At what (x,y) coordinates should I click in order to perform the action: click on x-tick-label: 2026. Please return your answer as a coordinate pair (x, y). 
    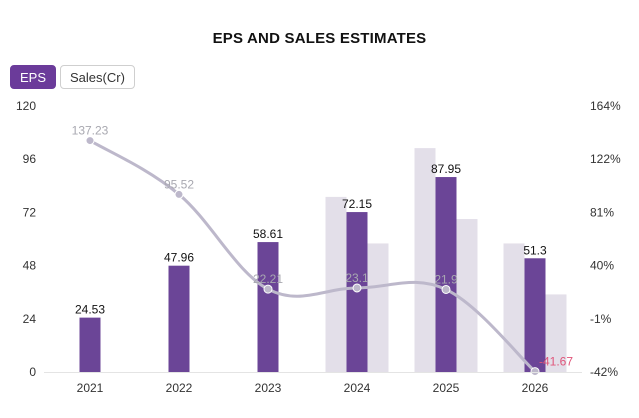
    Looking at the image, I should click on (535, 388).